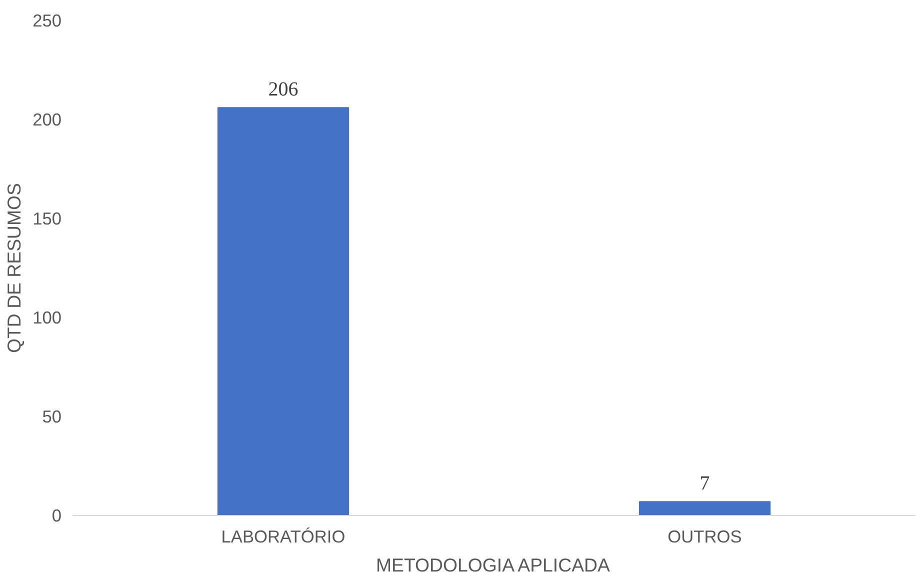  Describe the element at coordinates (47, 120) in the screenshot. I see `y-tick-label: 200` at that location.